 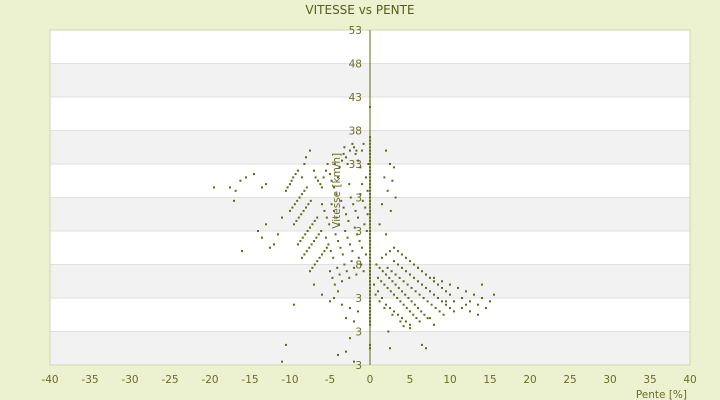 What do you see at coordinates (129, 380) in the screenshot?
I see `x-tick-label: -30` at bounding box center [129, 380].